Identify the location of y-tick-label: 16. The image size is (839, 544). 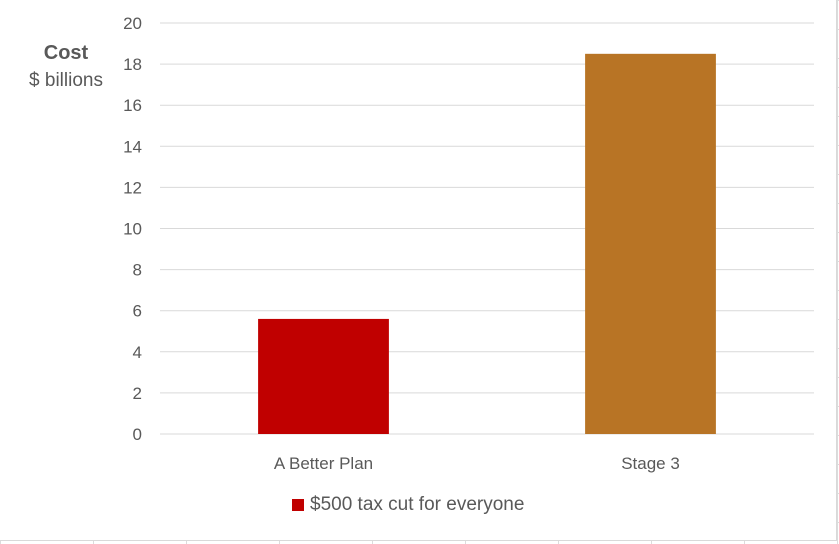
(132, 105).